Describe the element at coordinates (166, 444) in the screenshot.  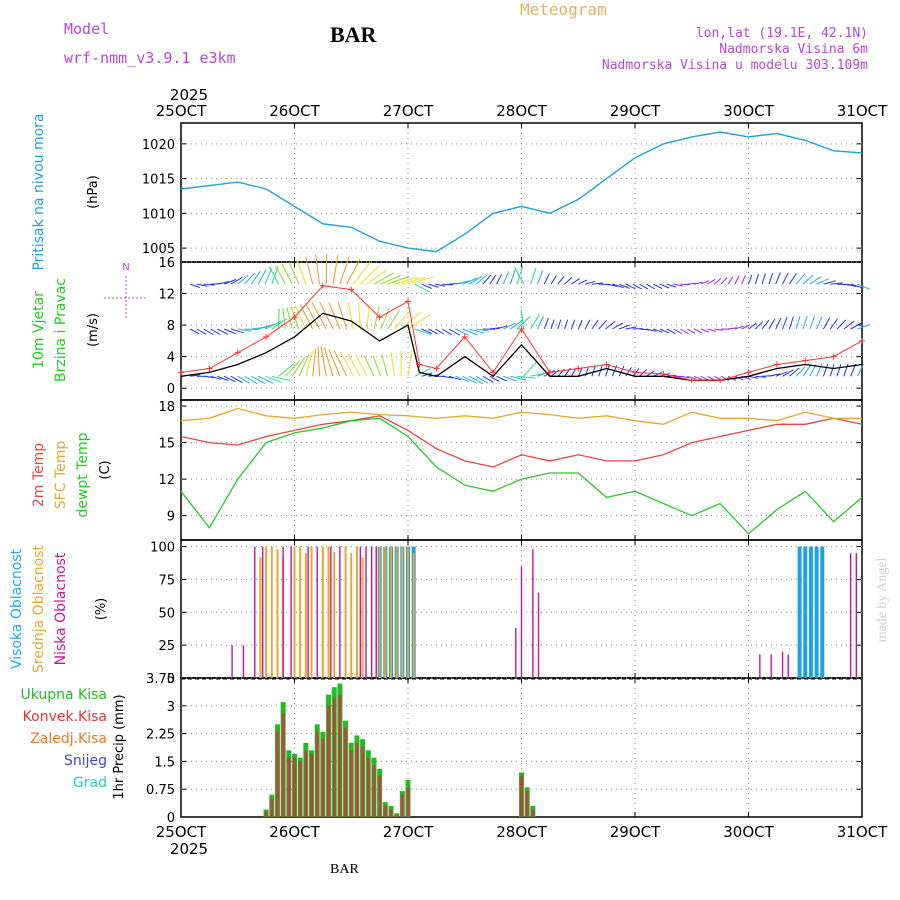
I see `y-tick-label: 15` at that location.